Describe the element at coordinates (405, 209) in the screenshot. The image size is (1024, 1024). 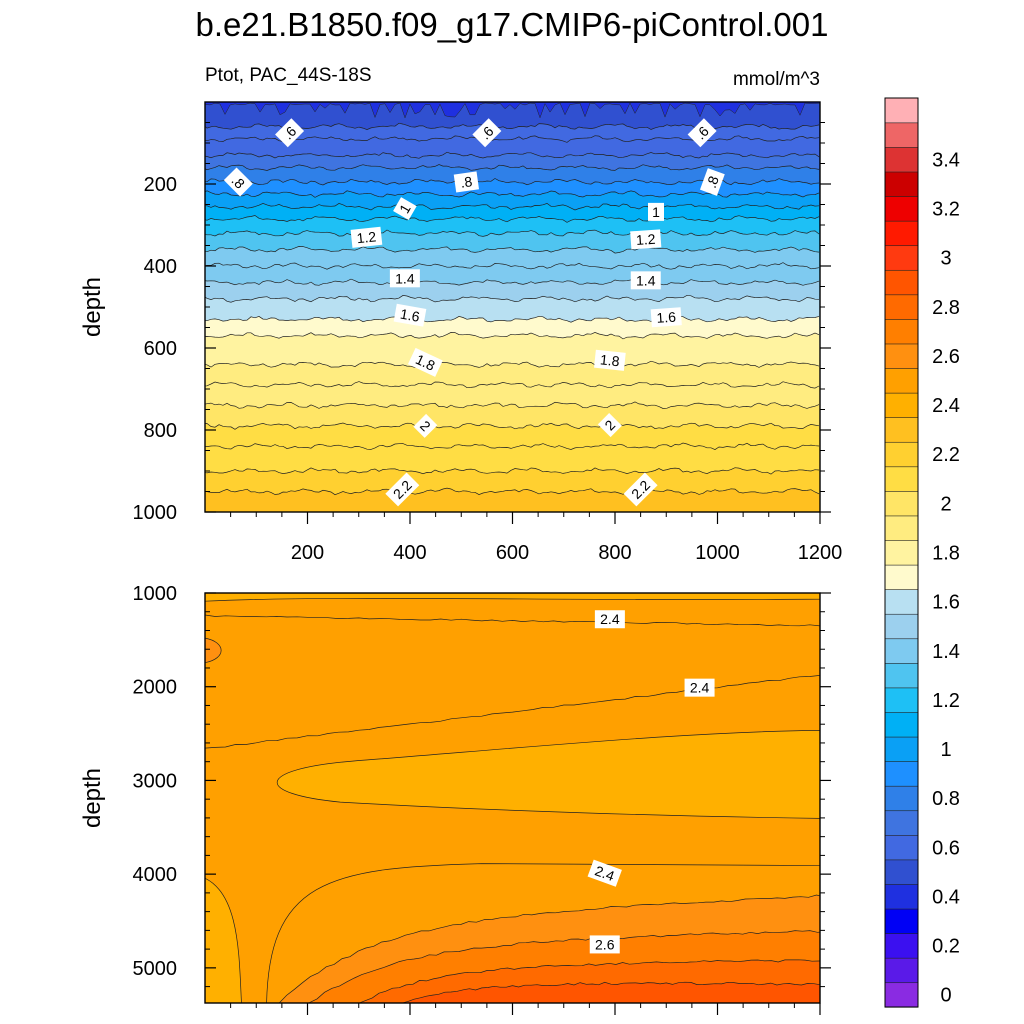
I see `contour-label: 1` at that location.